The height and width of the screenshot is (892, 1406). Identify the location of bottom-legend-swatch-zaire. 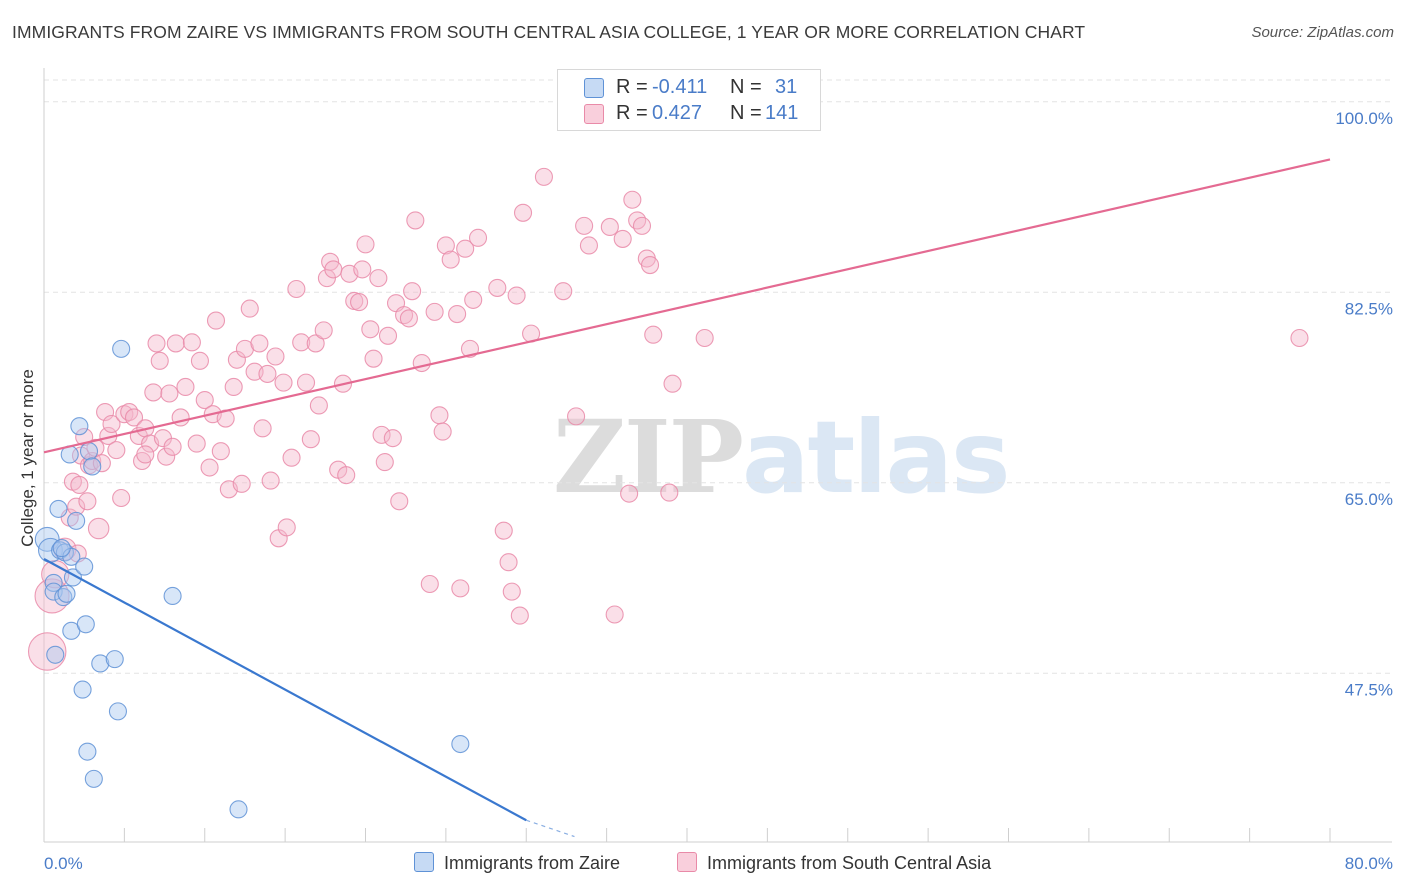
(424, 862).